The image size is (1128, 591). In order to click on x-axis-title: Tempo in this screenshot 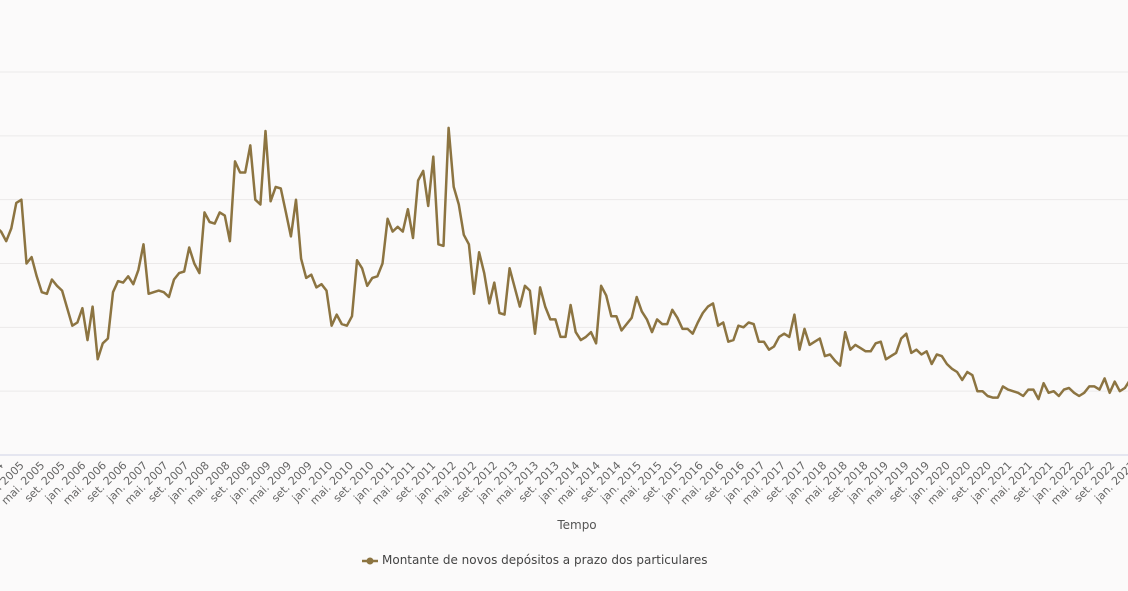, I will do `click(576, 525)`.